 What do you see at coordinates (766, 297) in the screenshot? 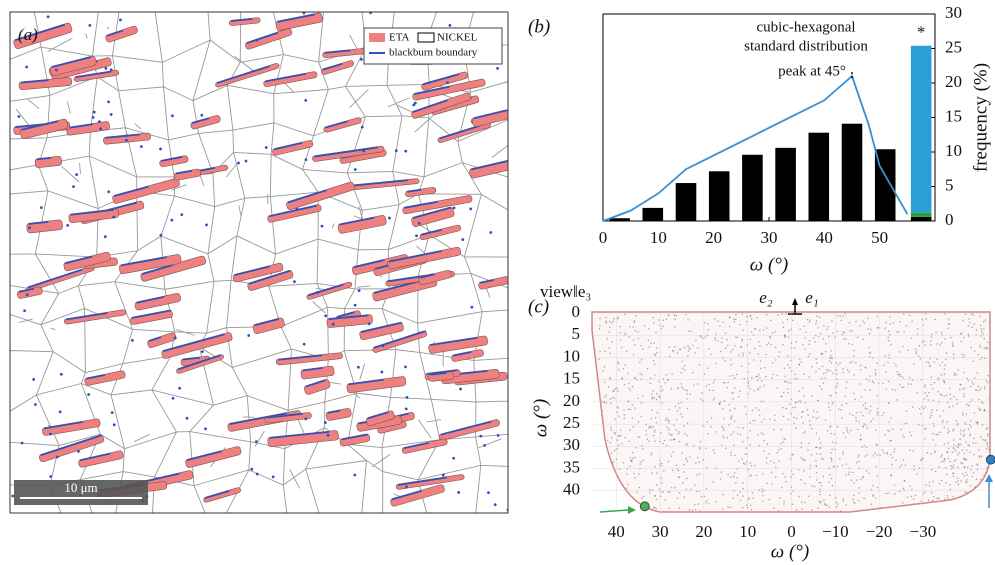
I see `direction-label: e₂` at bounding box center [766, 297].